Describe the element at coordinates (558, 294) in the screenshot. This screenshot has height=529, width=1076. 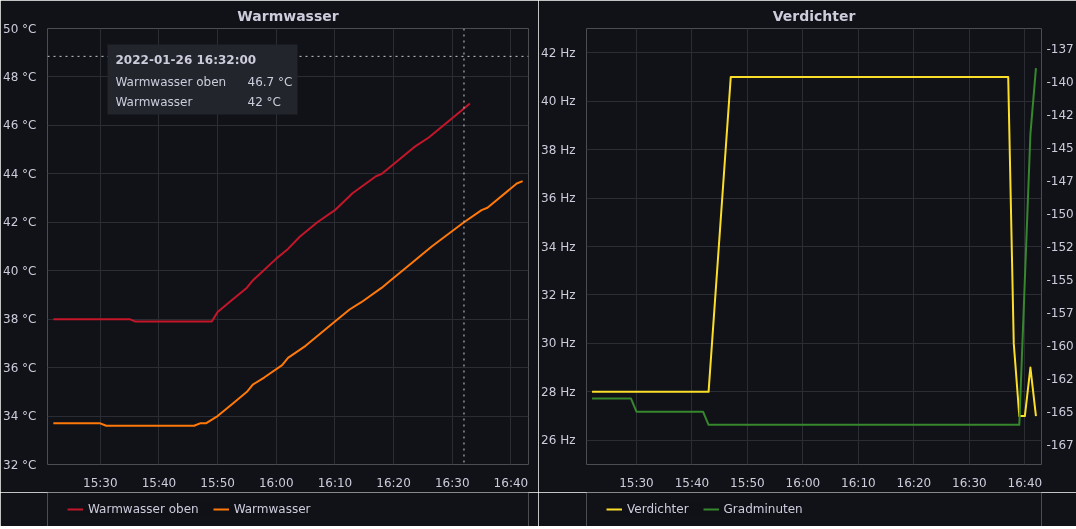
I see `y-tick-label: 32 Hz` at that location.